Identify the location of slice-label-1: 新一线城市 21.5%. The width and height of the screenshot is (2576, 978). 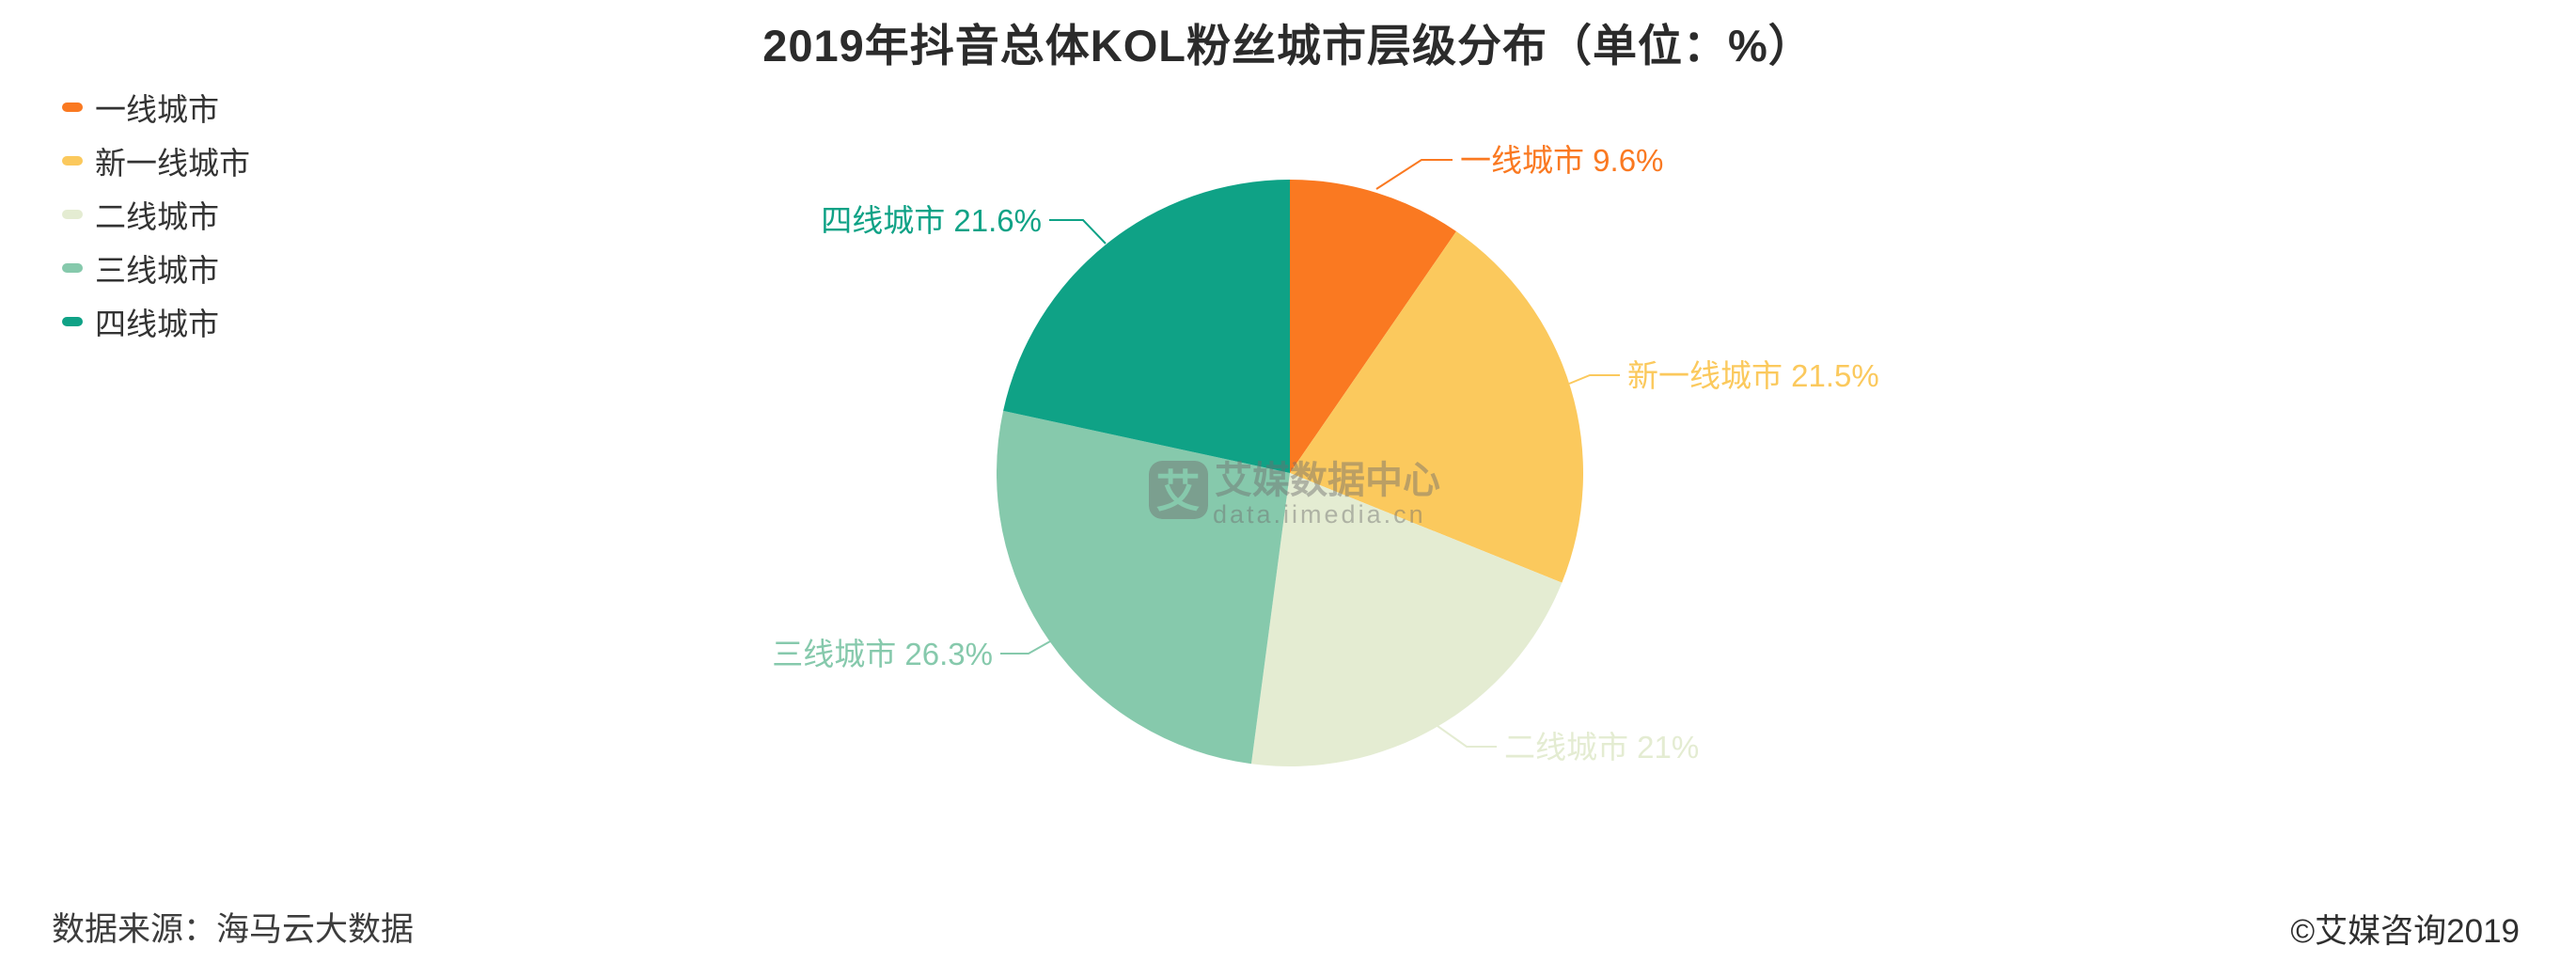
(1753, 375).